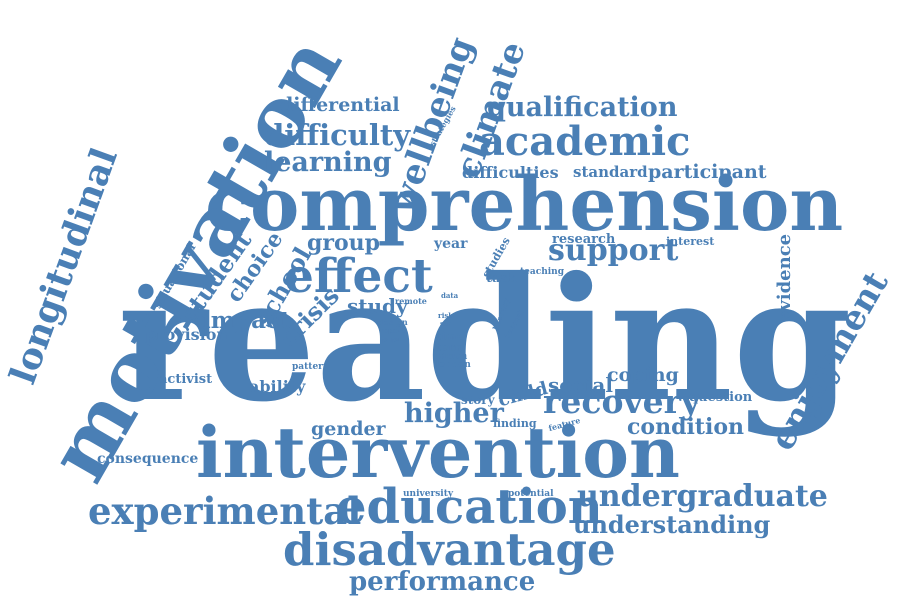 Image resolution: width=900 pixels, height=598 pixels. I want to click on word-standard: standard, so click(610, 172).